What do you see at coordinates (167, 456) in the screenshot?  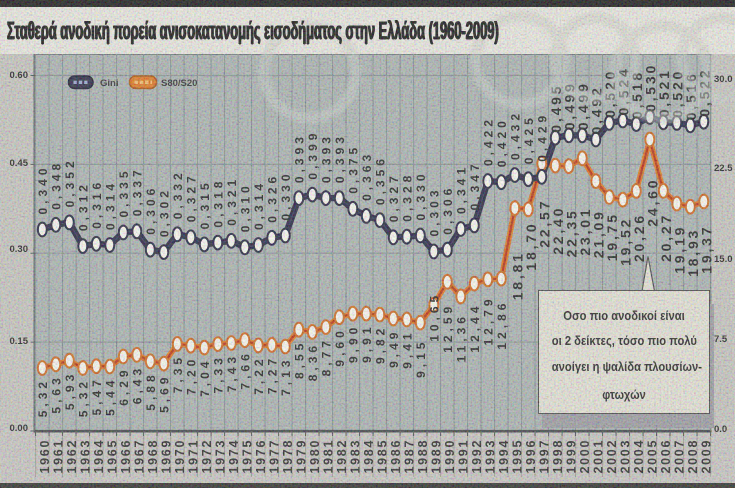 I see `svg-text: 1969` at bounding box center [167, 456].